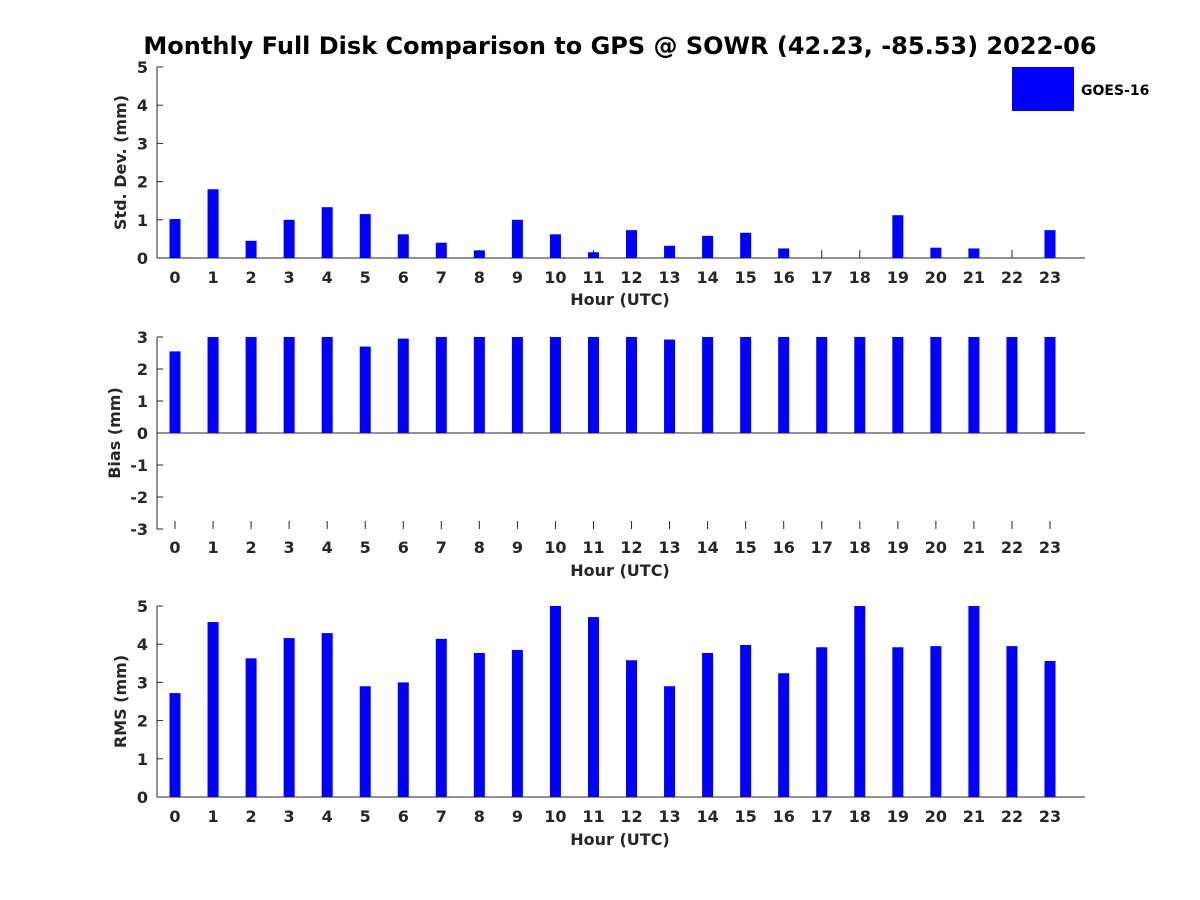  I want to click on x-tick-label-bias: 22, so click(1012, 547).